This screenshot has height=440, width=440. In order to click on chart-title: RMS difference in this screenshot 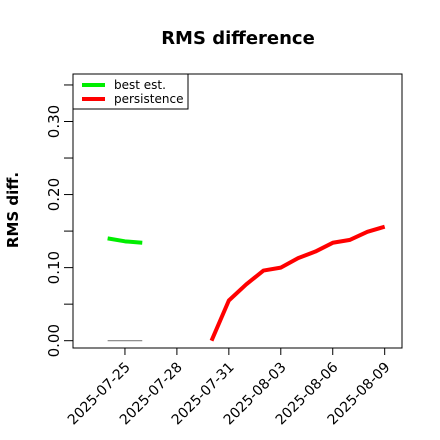, I will do `click(238, 38)`.